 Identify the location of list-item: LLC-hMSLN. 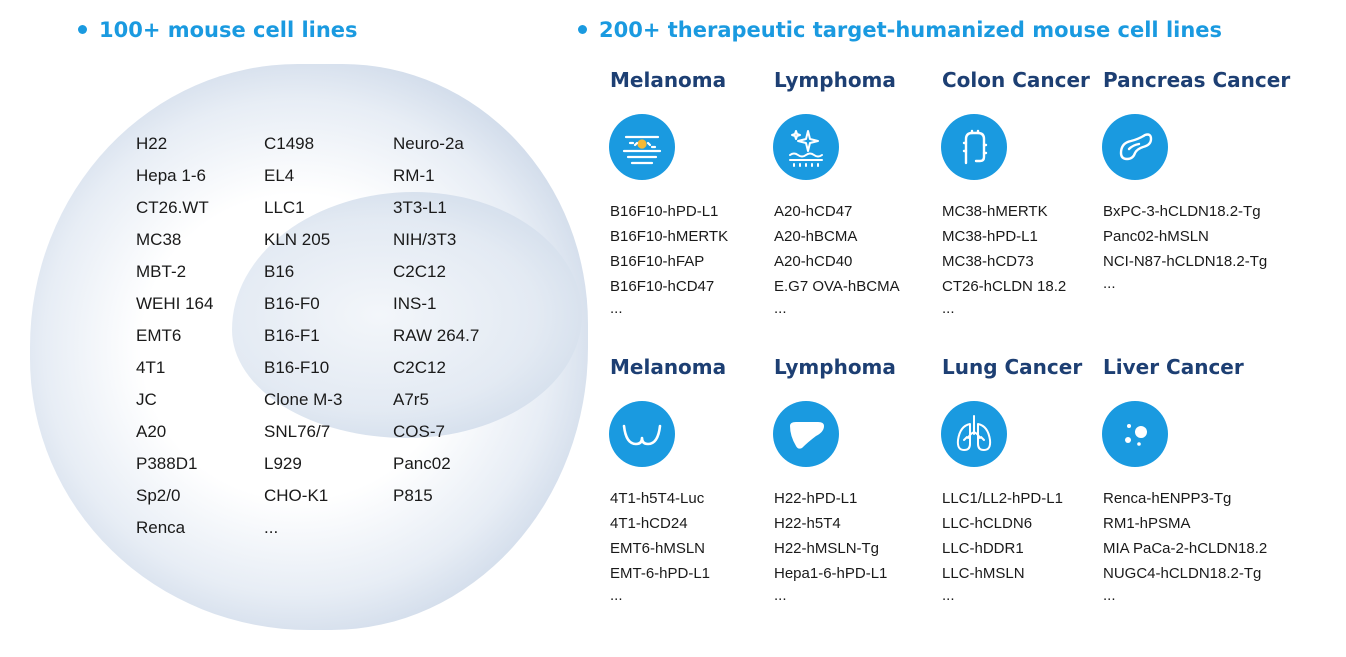
(983, 573).